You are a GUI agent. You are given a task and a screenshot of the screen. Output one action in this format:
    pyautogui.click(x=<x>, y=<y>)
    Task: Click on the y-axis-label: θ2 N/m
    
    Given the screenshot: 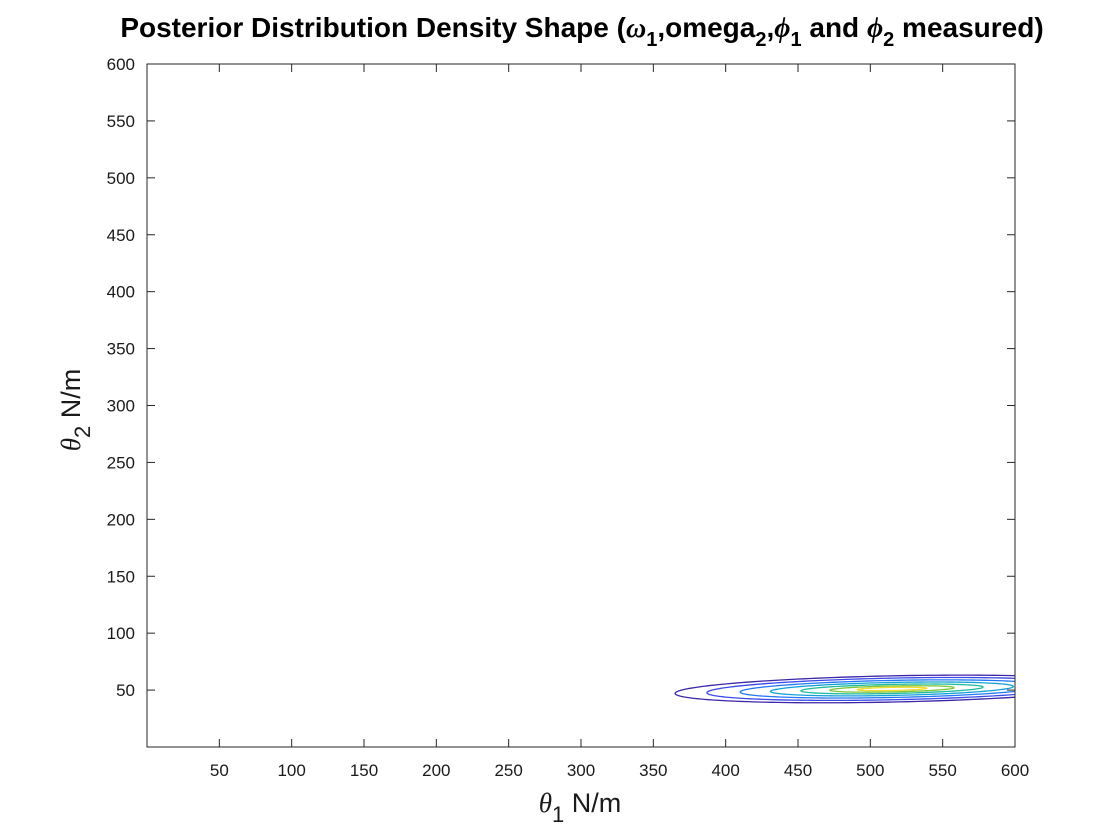 What is the action you would take?
    pyautogui.click(x=75, y=410)
    